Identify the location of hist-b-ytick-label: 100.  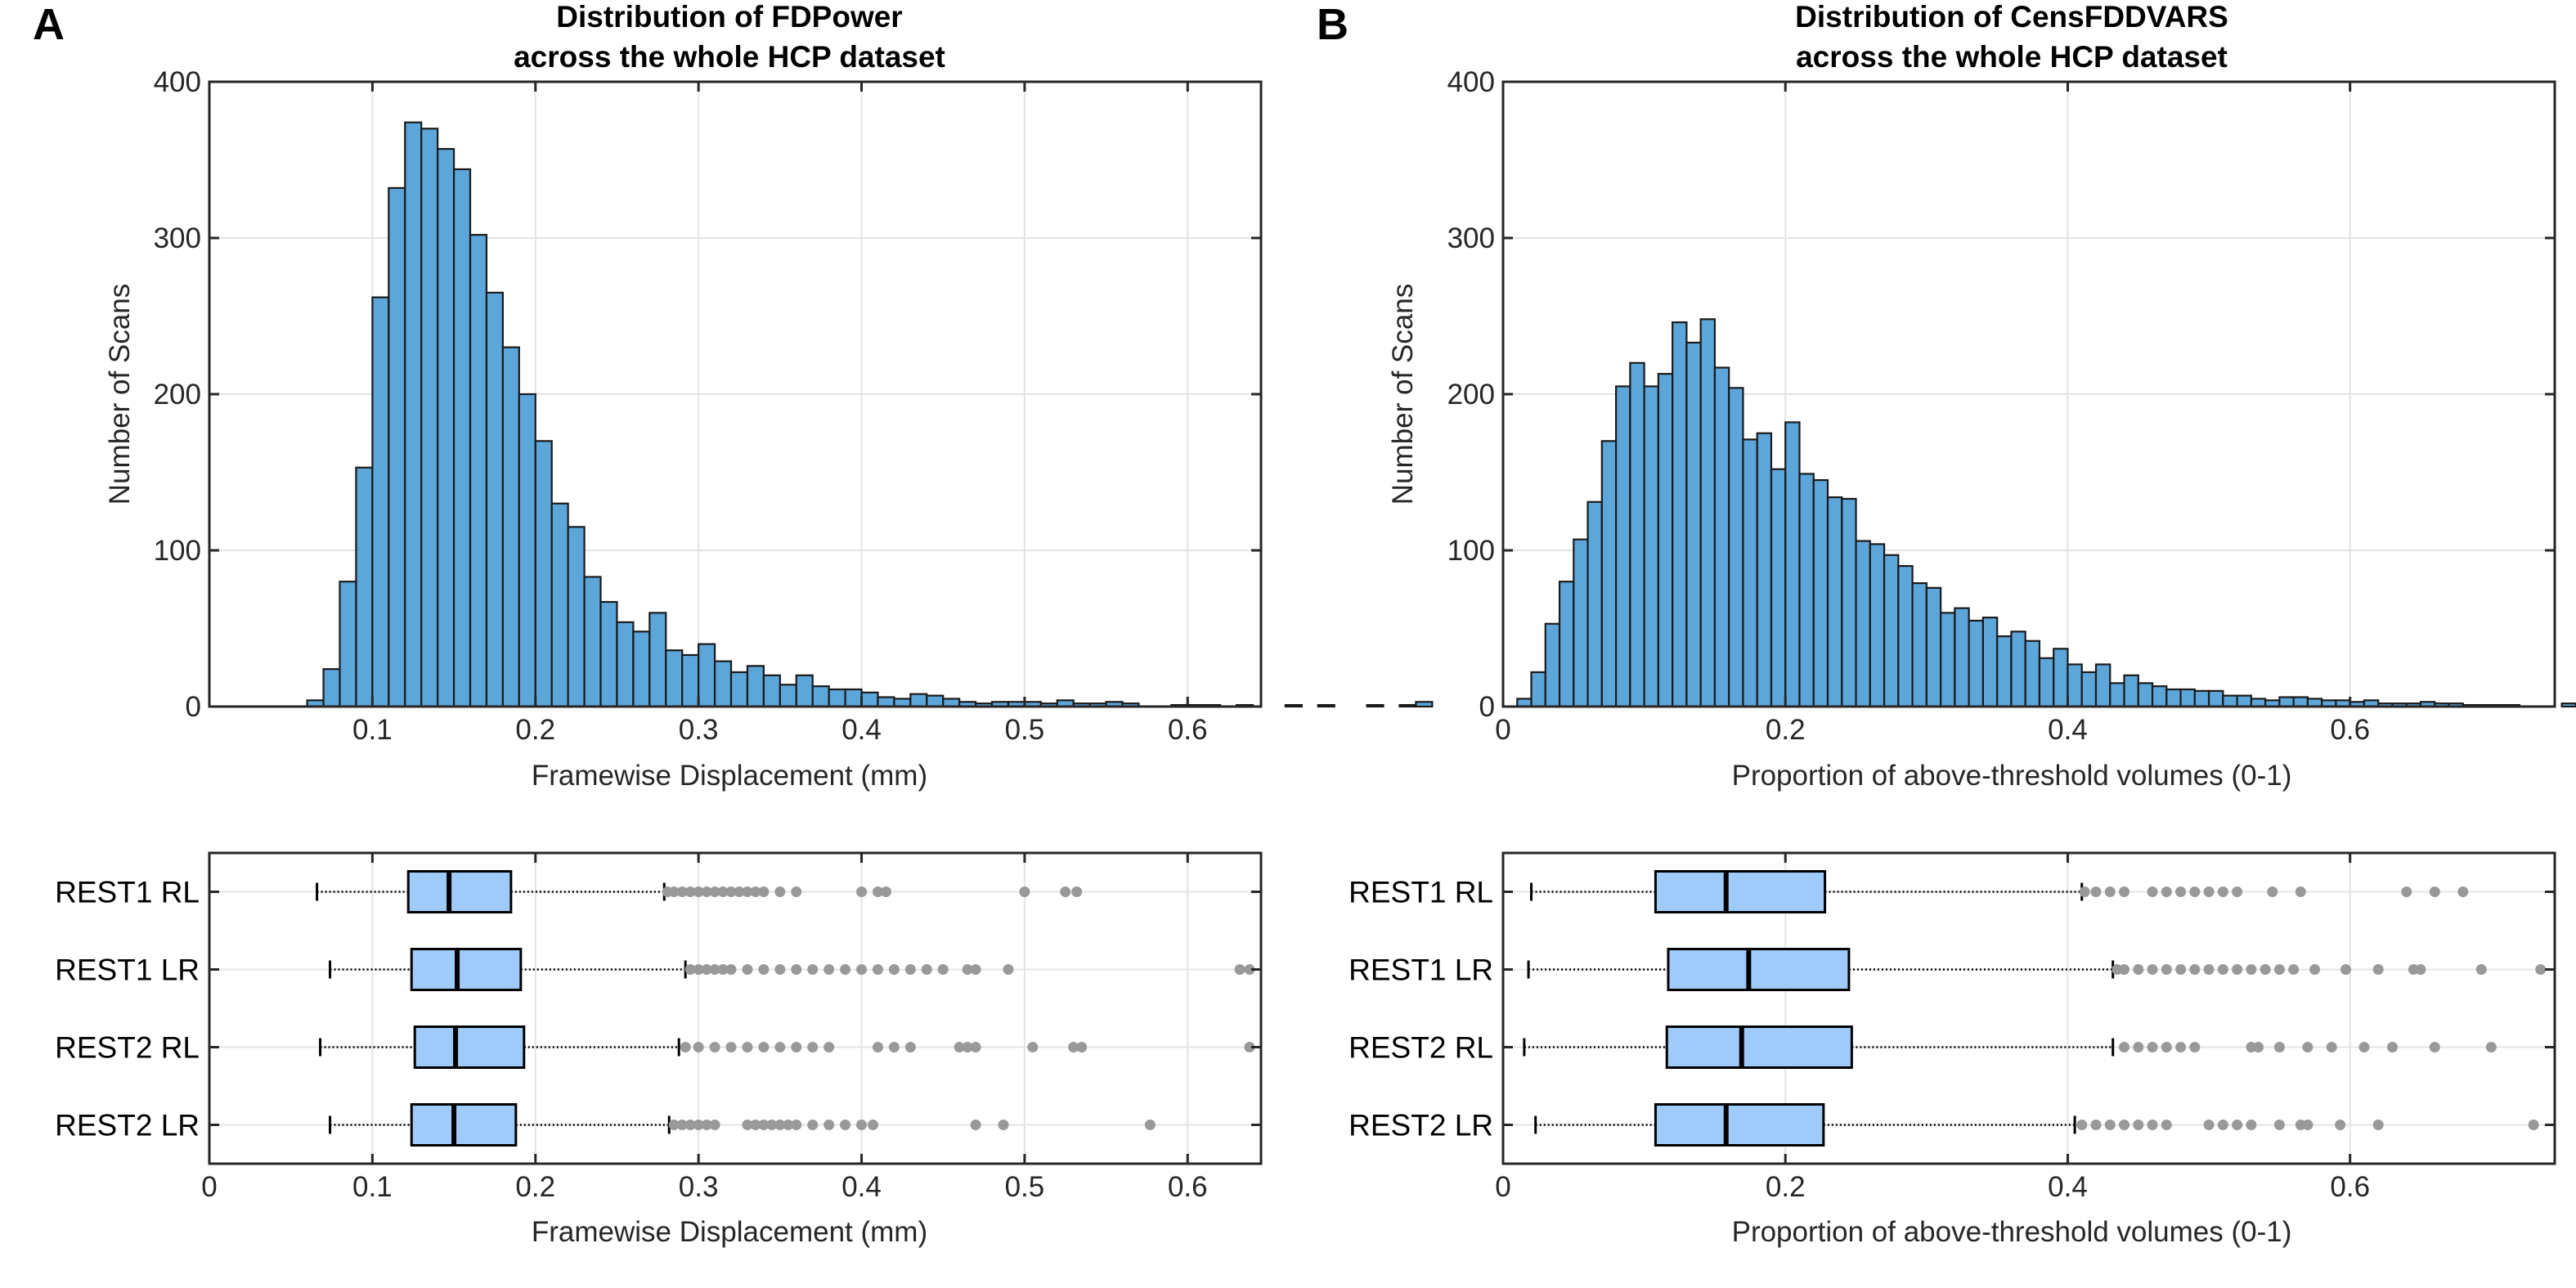
(1471, 551).